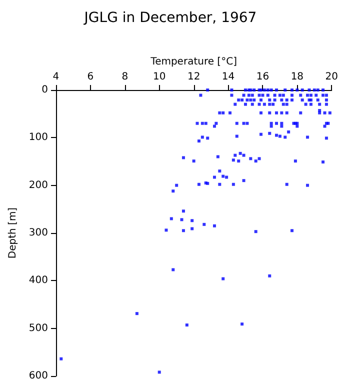  I want to click on y-tick-label: 400, so click(38, 280).